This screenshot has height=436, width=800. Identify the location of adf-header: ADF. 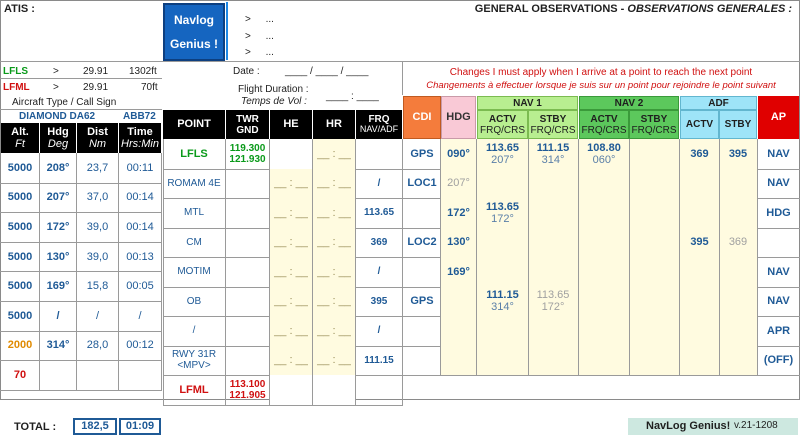
(718, 103).